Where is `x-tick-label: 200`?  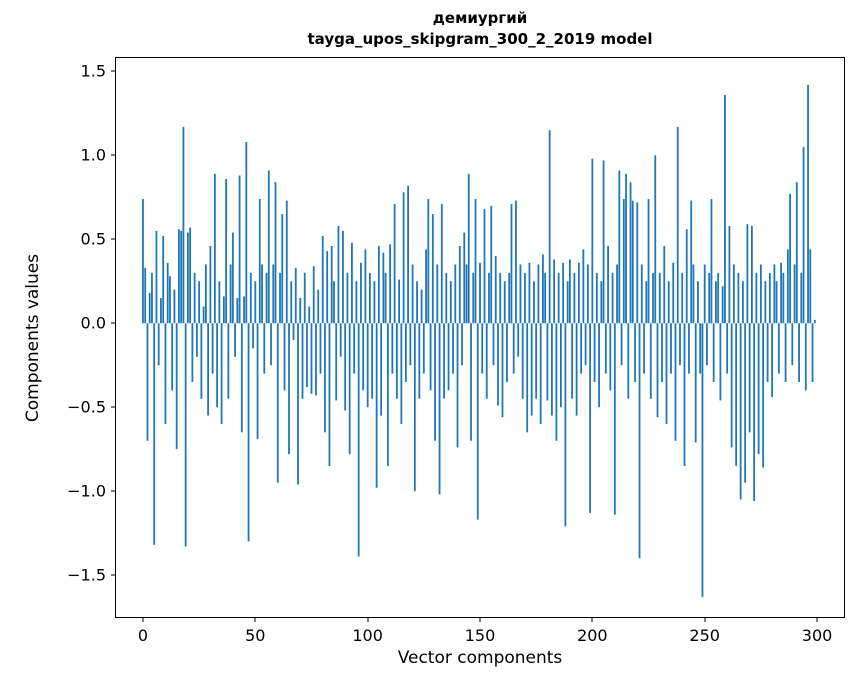
x-tick-label: 200 is located at coordinates (592, 635).